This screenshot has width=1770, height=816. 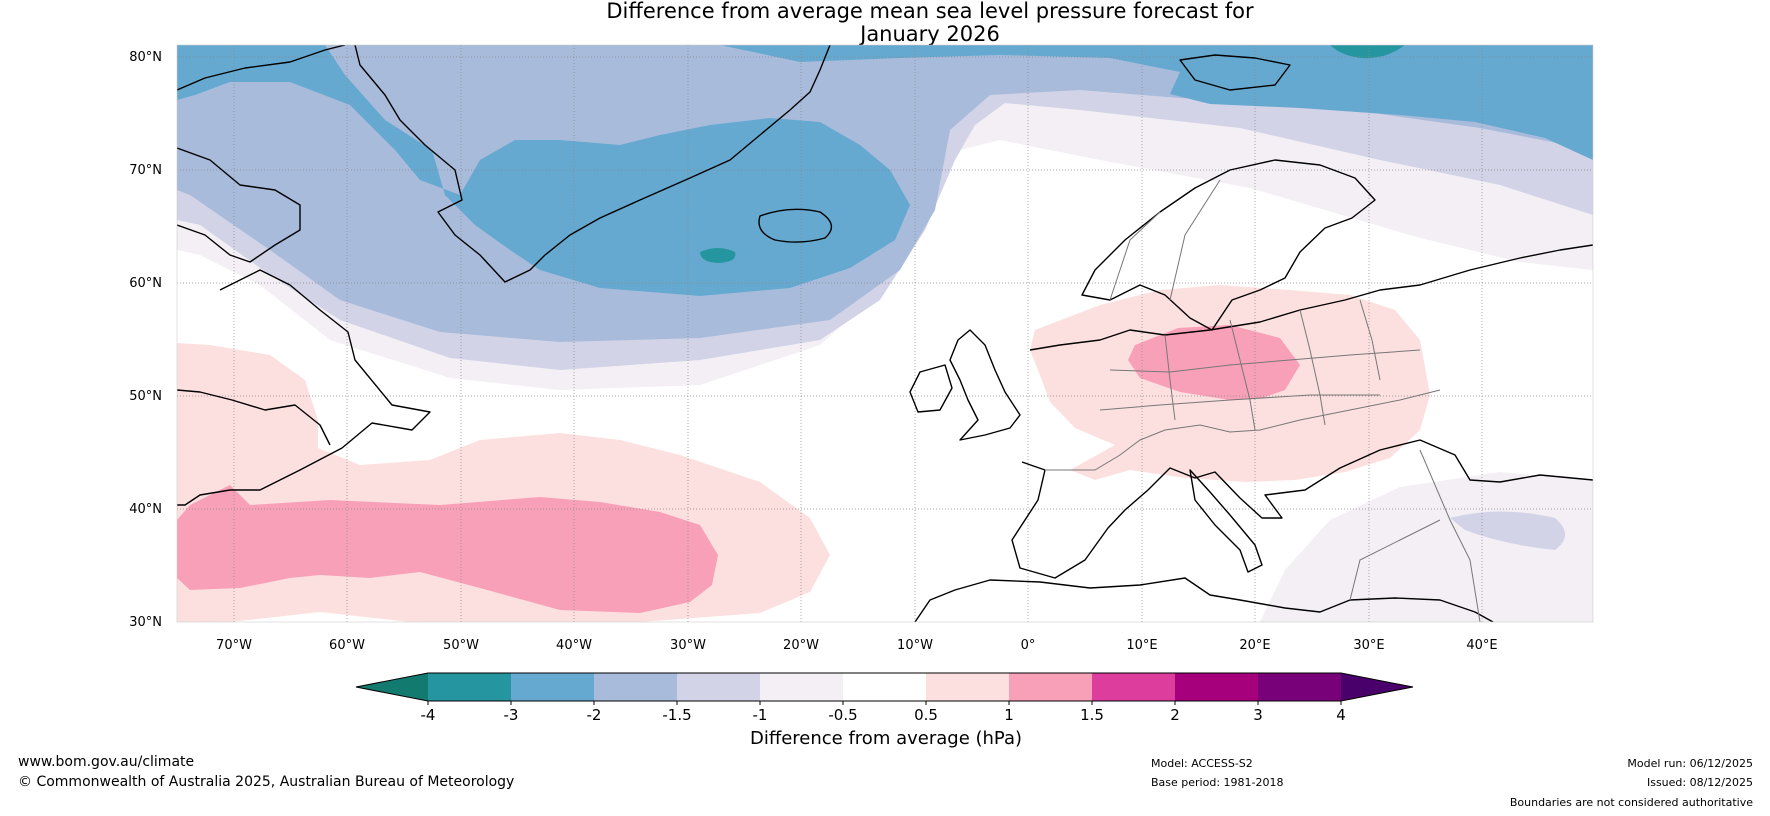 What do you see at coordinates (688, 645) in the screenshot?
I see `lon-label-30w: 30°W` at bounding box center [688, 645].